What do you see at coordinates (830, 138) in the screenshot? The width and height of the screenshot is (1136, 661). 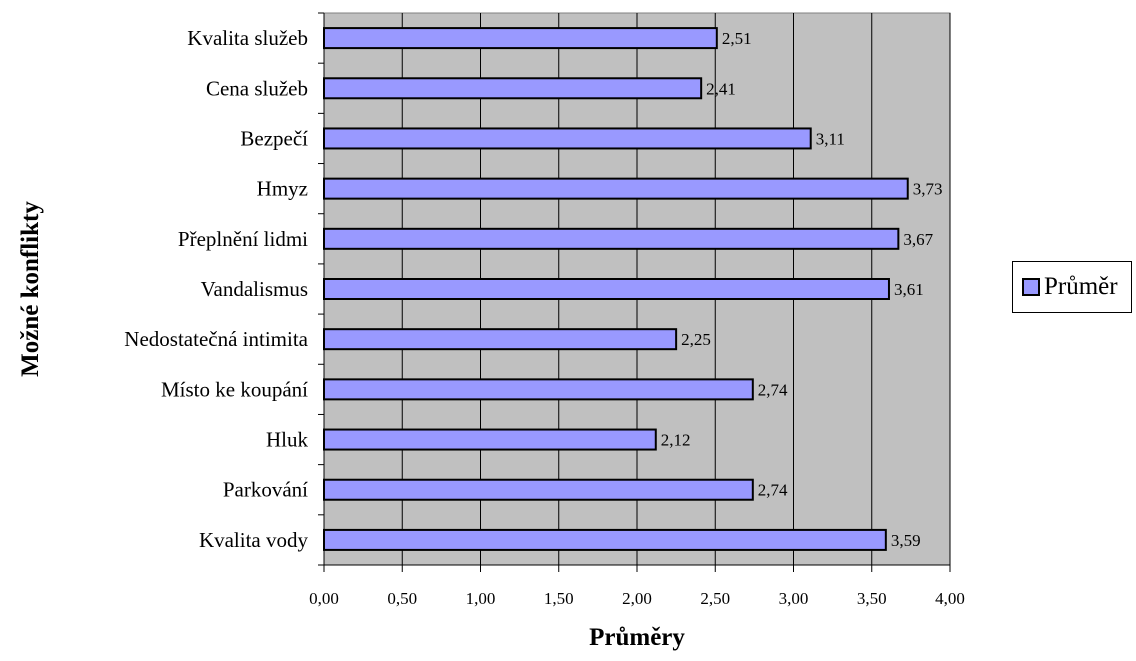 I see `data-label: 3,11` at bounding box center [830, 138].